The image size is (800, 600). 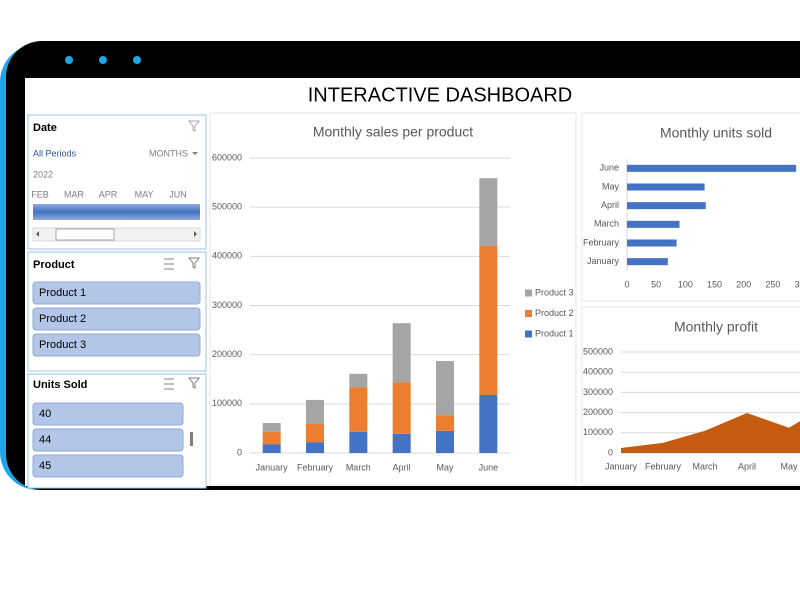 What do you see at coordinates (609, 168) in the screenshot?
I see `y-tick-label: June` at bounding box center [609, 168].